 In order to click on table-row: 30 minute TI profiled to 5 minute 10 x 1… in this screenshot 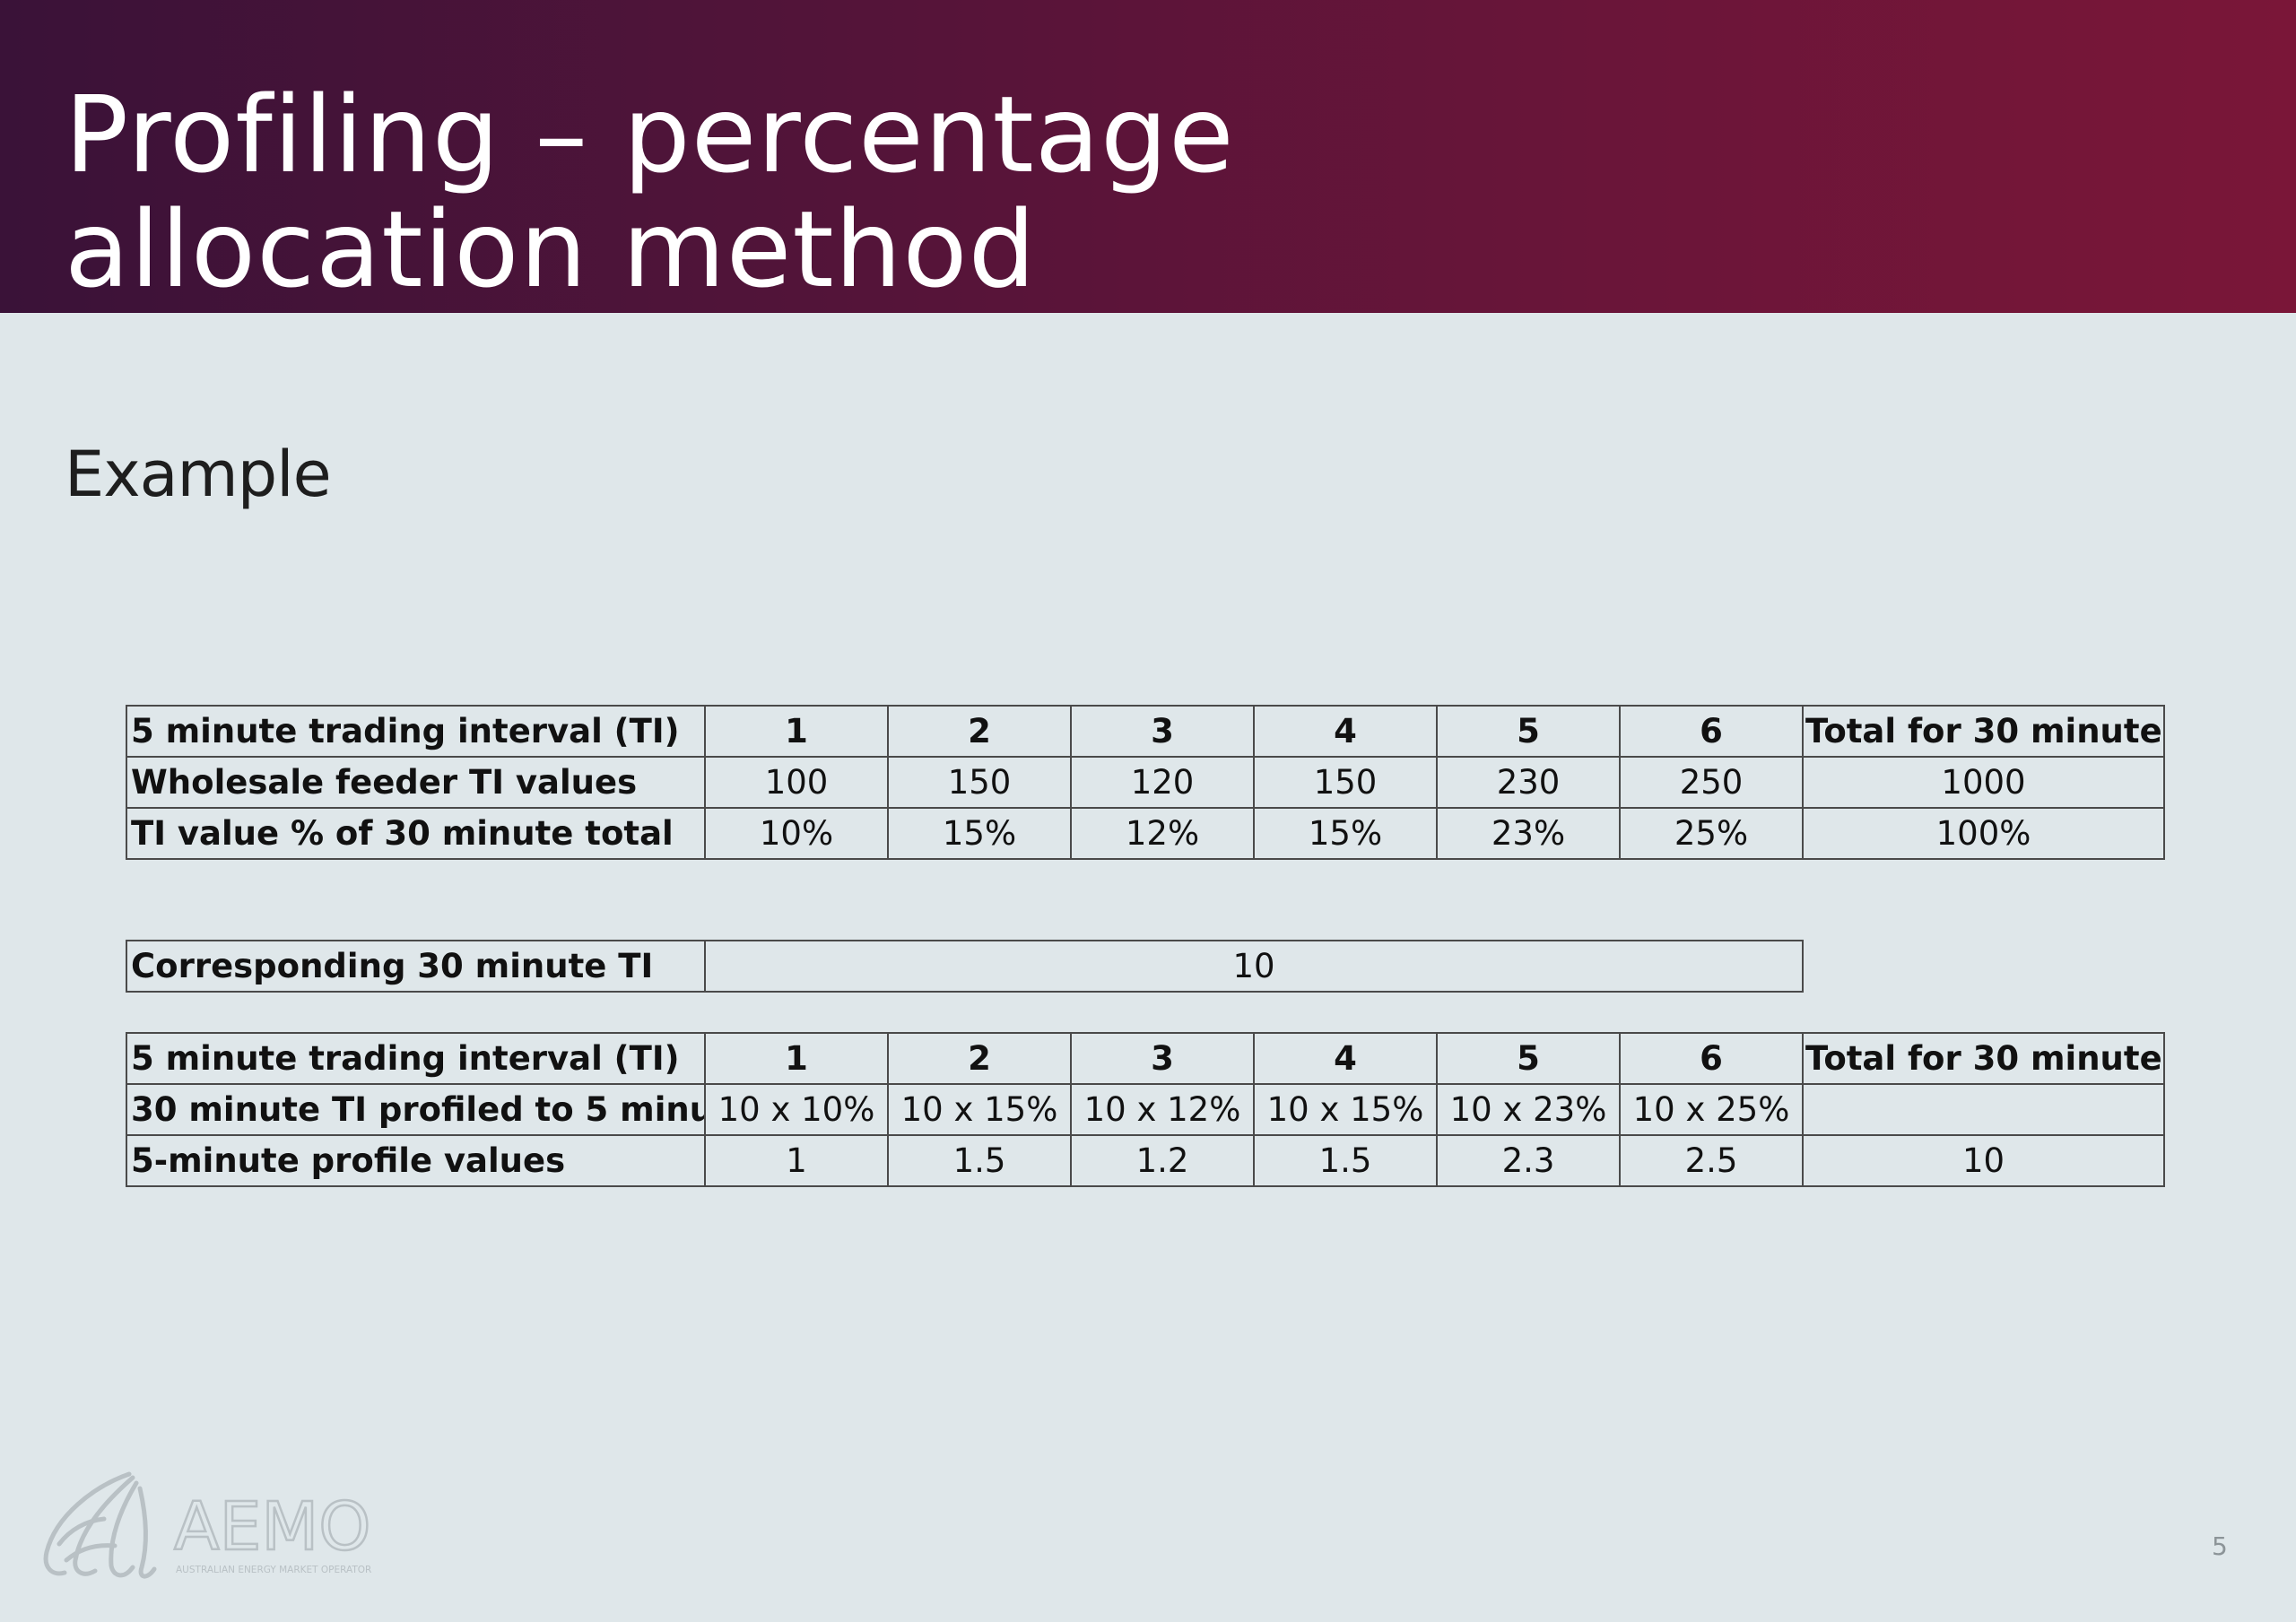, I will do `click(1145, 1109)`.